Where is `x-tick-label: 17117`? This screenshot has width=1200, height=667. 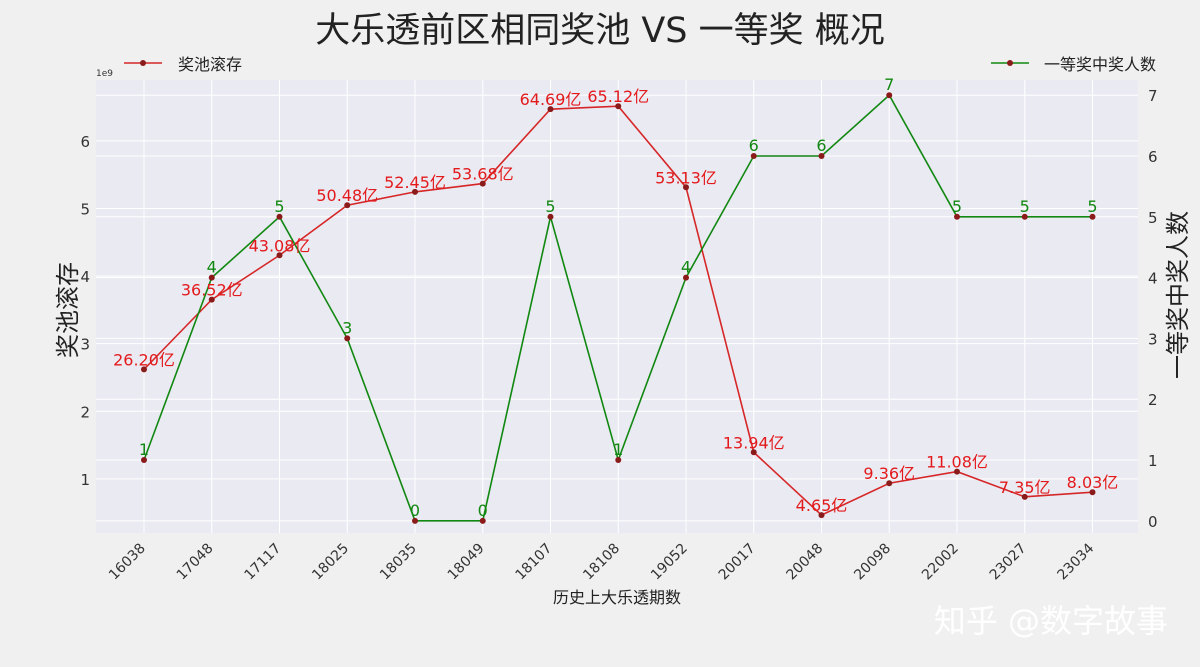 x-tick-label: 17117 is located at coordinates (263, 562).